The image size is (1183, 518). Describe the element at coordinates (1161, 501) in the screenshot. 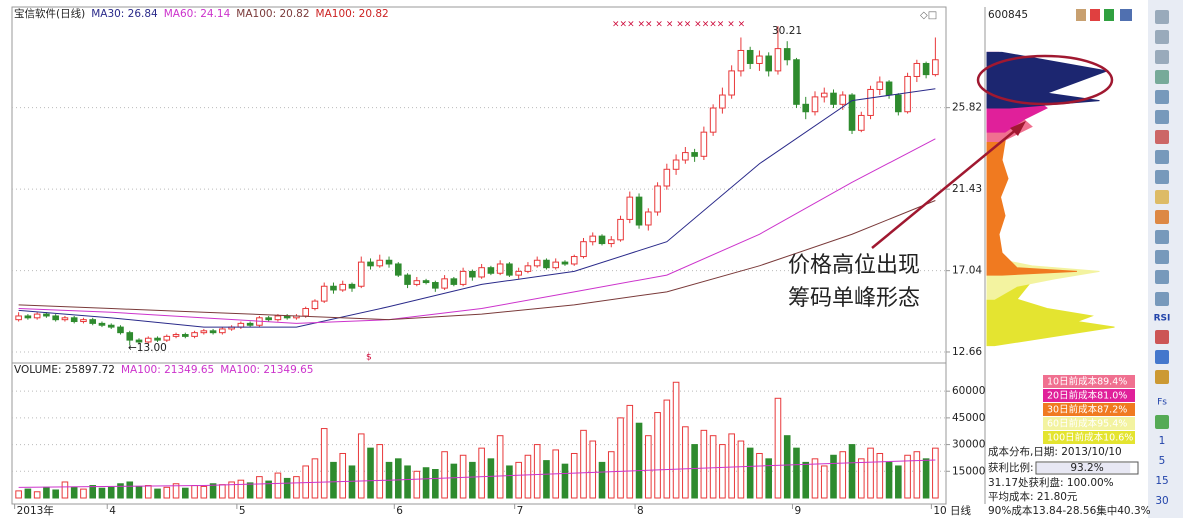

I see `period-button: 30` at that location.